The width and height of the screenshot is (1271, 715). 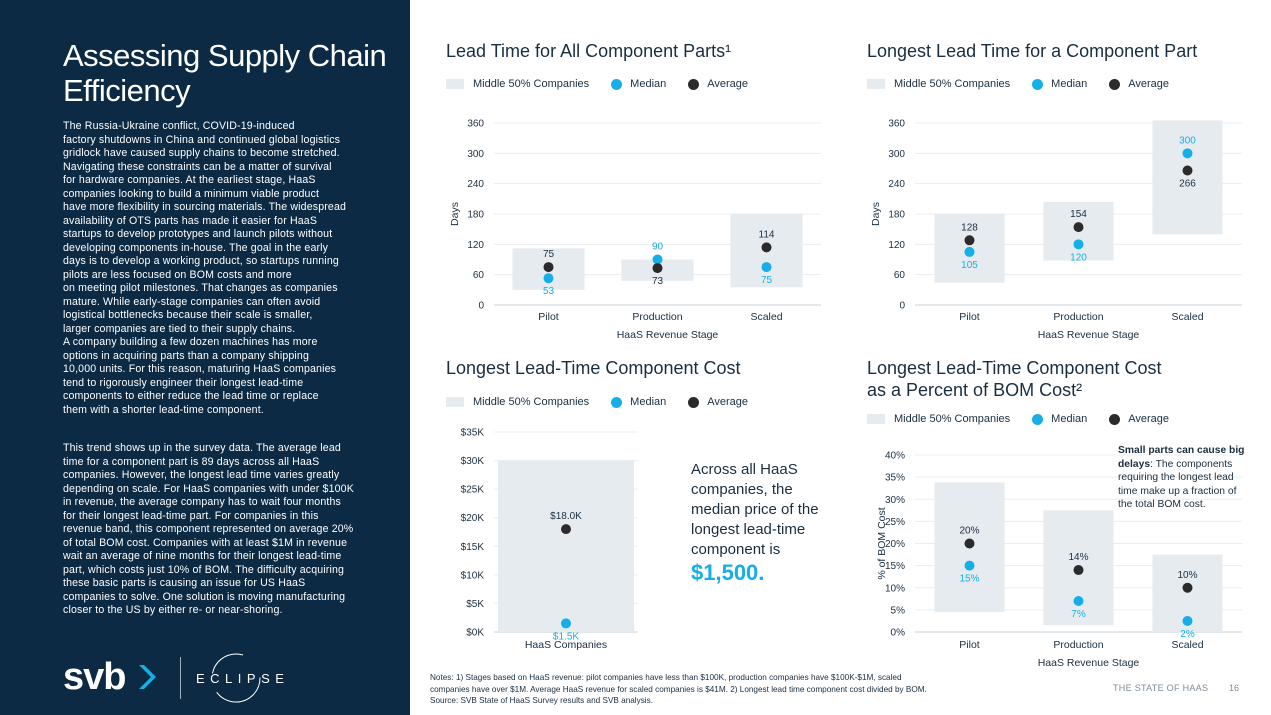 I want to click on chevron-right-icon, so click(x=147, y=677).